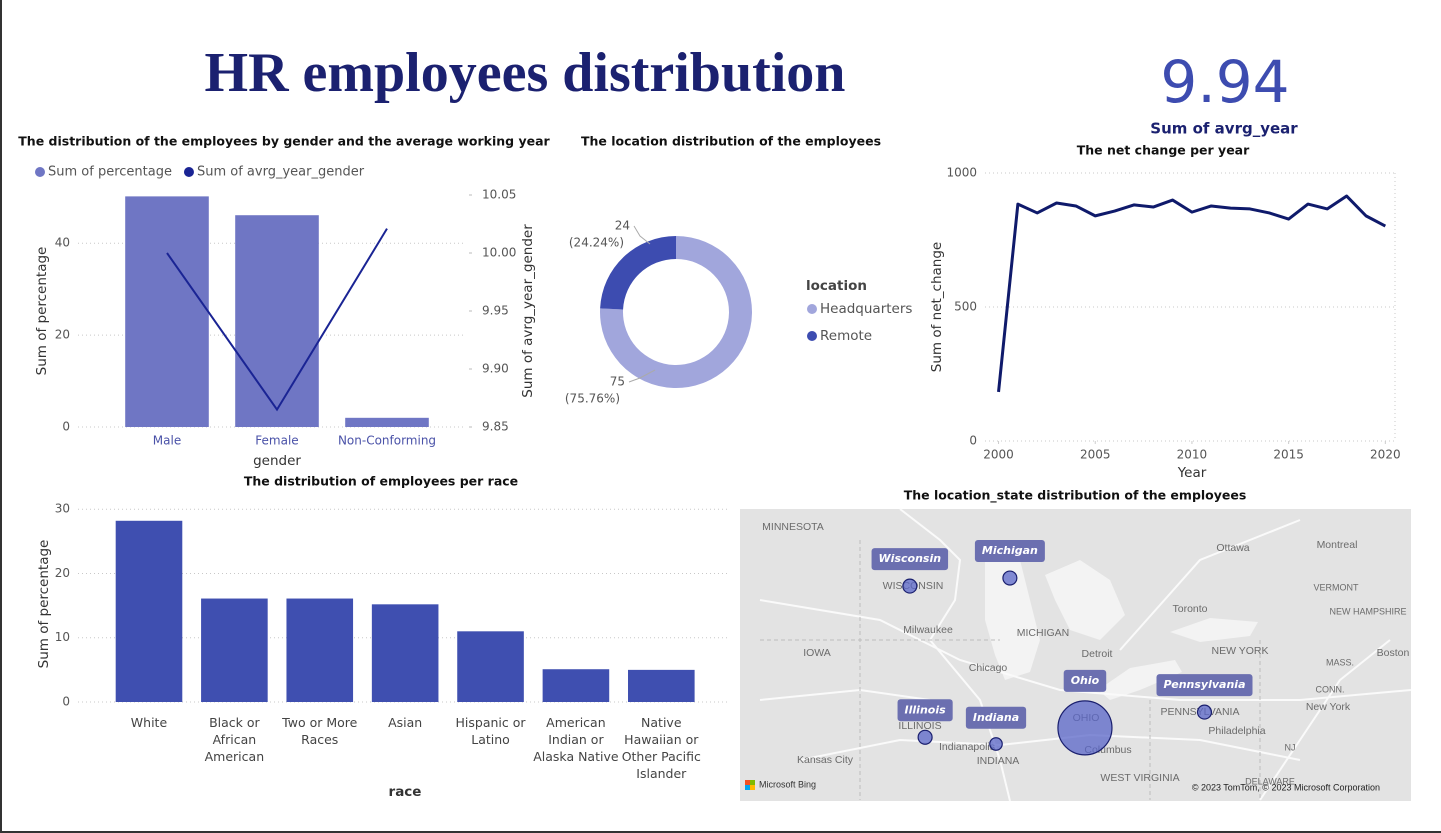  What do you see at coordinates (1189, 609) in the screenshot?
I see `map-place: Toronto` at bounding box center [1189, 609].